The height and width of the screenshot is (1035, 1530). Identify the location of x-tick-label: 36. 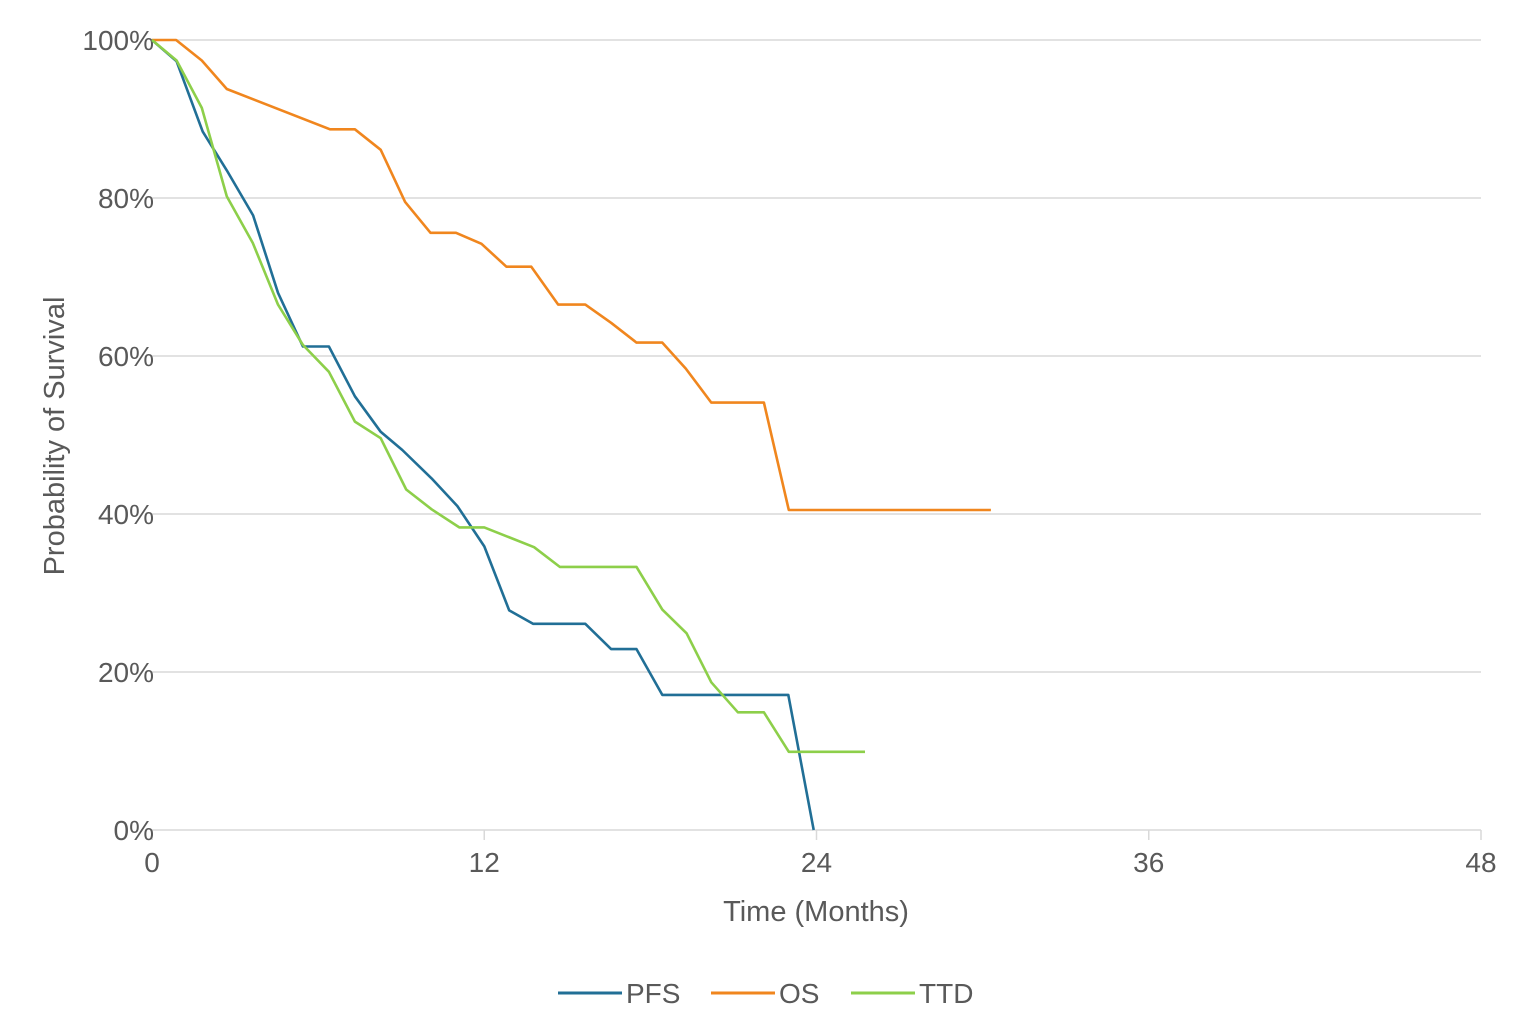
(1148, 862).